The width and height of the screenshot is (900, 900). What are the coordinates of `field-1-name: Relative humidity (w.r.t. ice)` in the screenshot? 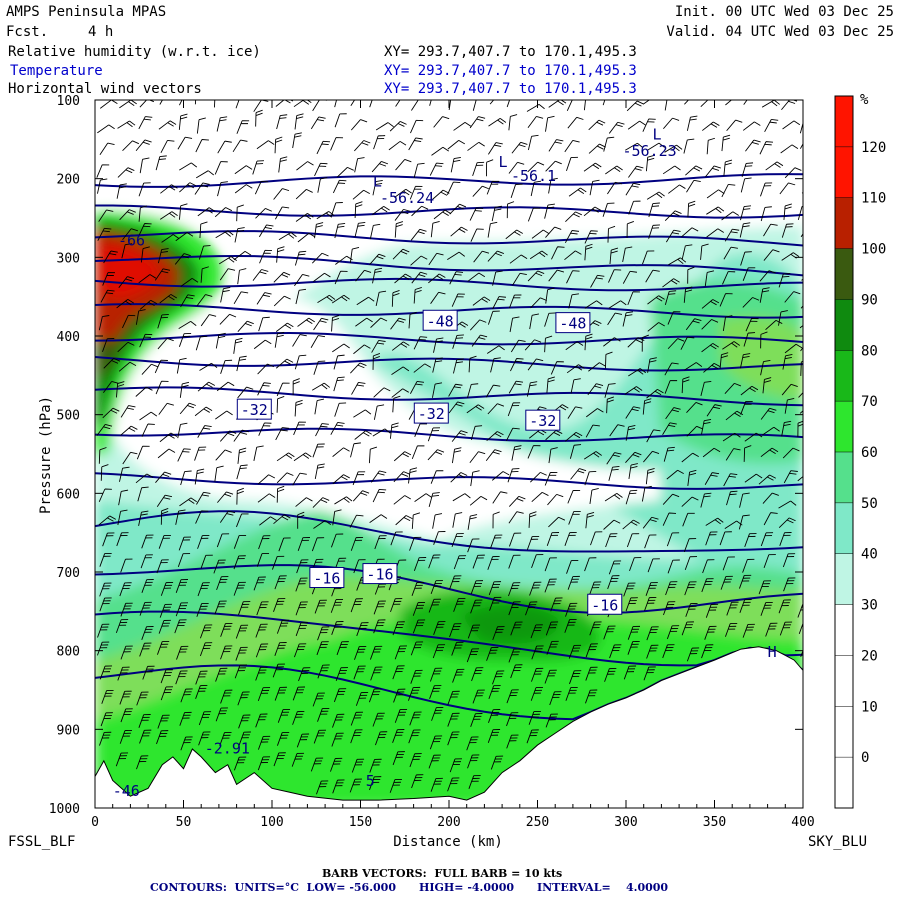 It's located at (134, 52).